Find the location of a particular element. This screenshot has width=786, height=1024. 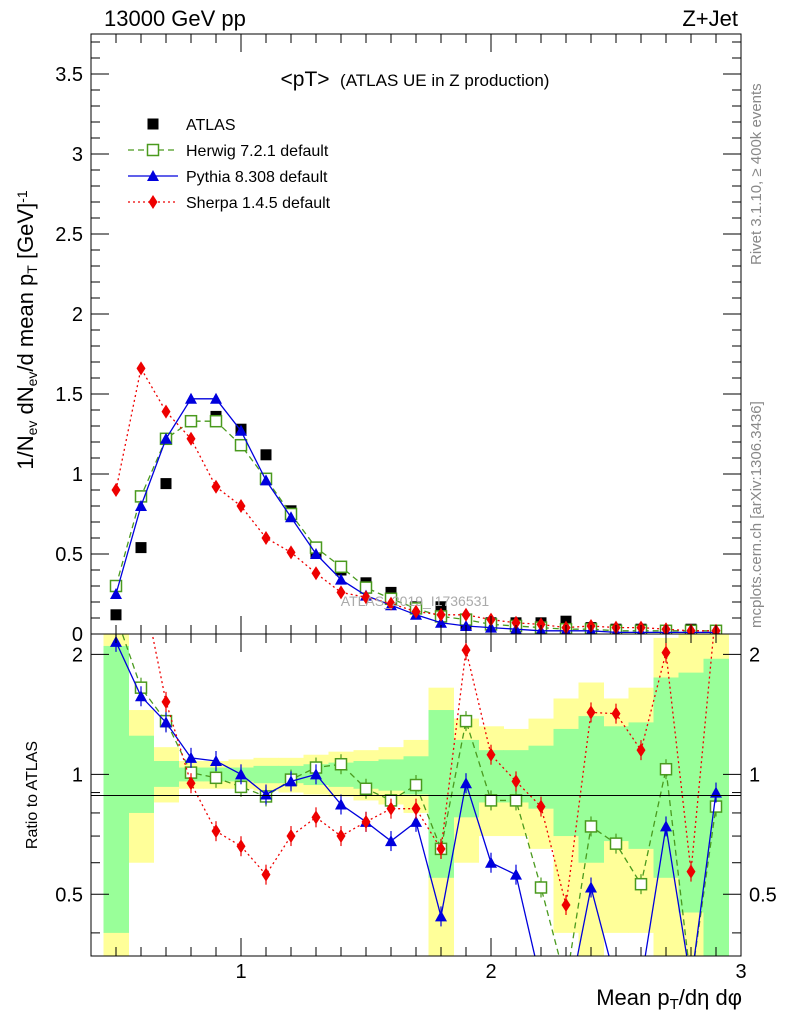

y-tick-label: 3.5 is located at coordinates (69, 75).